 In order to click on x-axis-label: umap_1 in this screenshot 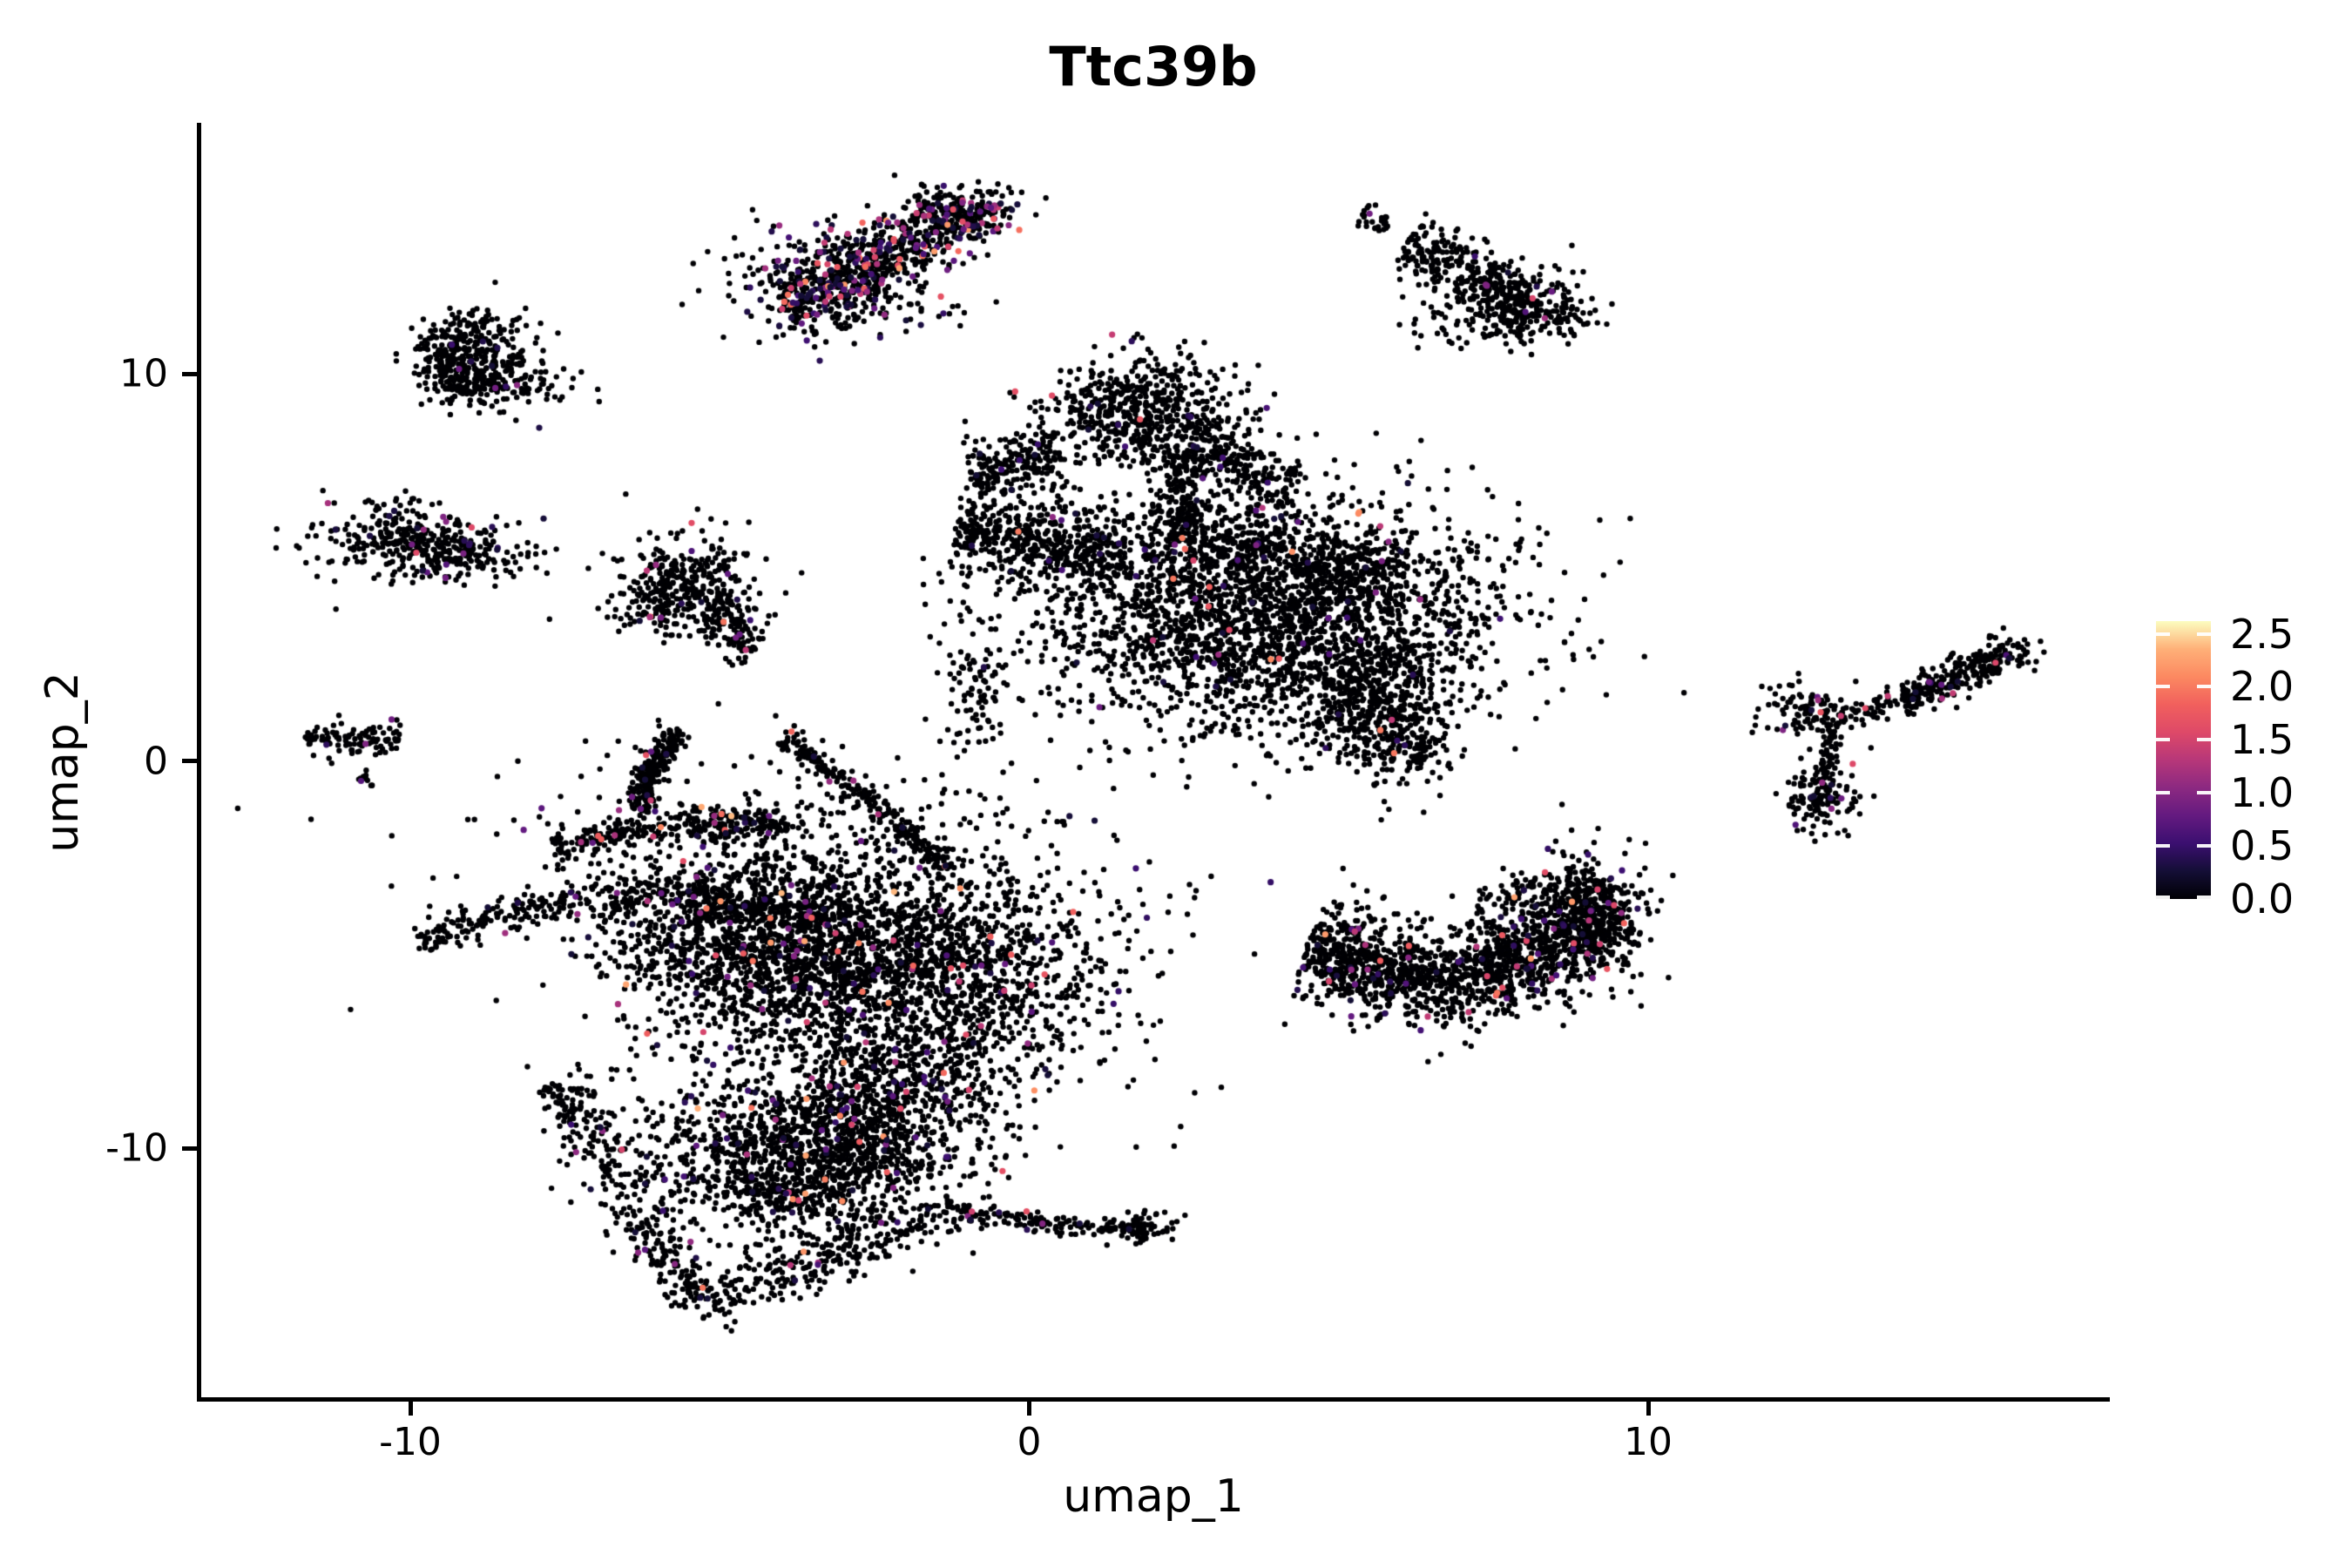, I will do `click(1153, 1497)`.